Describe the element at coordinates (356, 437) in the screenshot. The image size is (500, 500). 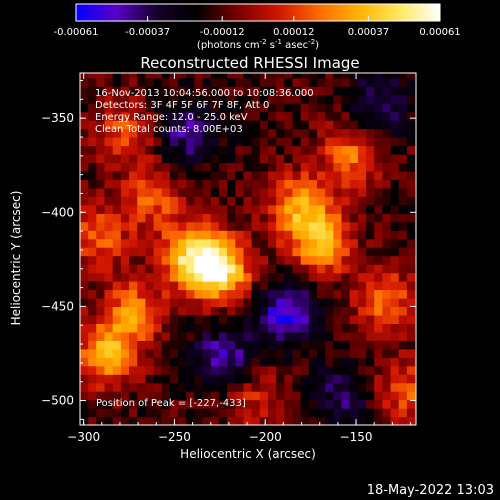
I see `x-tick-label: −150` at that location.